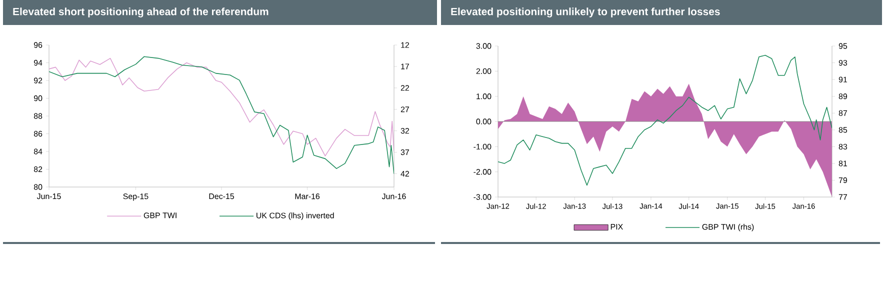 This screenshot has height=286, width=885. I want to click on chart-title: Elevated short positioning ahead of the referendum, so click(140, 13).